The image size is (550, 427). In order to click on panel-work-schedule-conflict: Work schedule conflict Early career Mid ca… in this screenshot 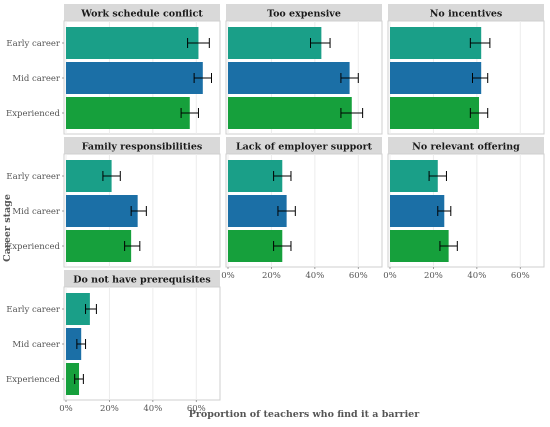, I will do `click(113, 69)`.